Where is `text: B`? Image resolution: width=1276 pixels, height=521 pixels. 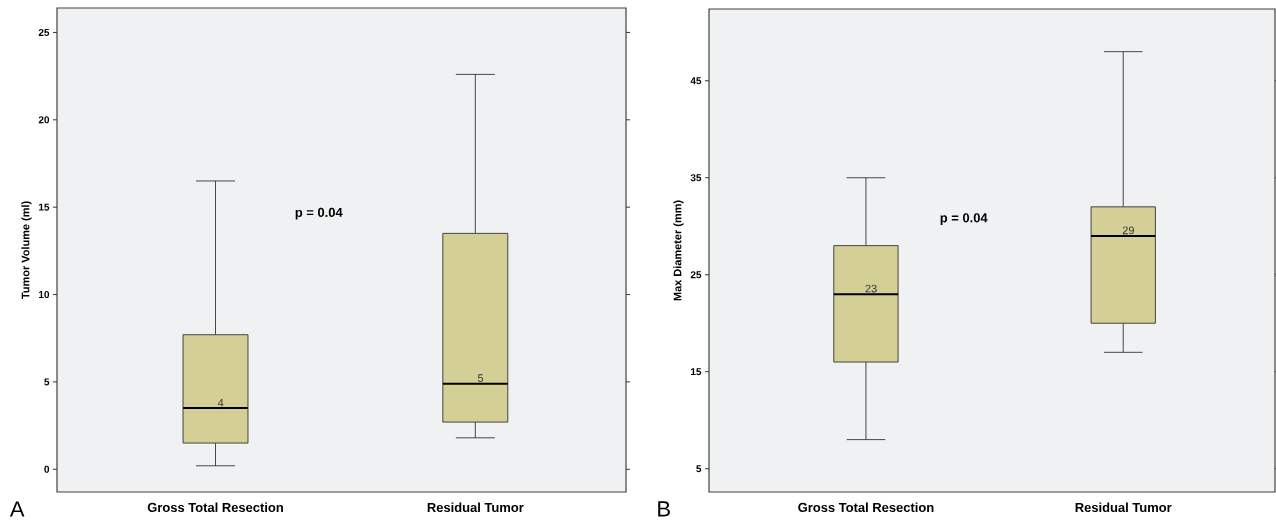
text: B is located at coordinates (664, 509).